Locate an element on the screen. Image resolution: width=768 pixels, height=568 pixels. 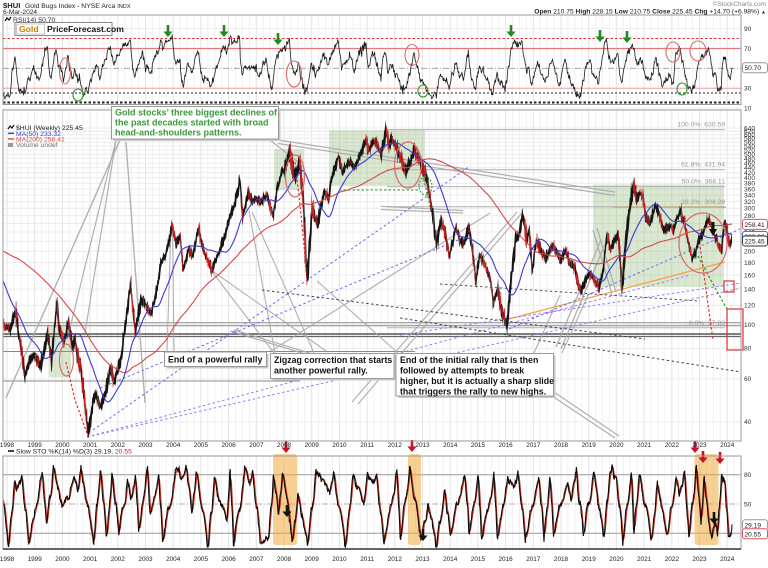
svg-text: followed by attempts to break is located at coordinates (462, 371).